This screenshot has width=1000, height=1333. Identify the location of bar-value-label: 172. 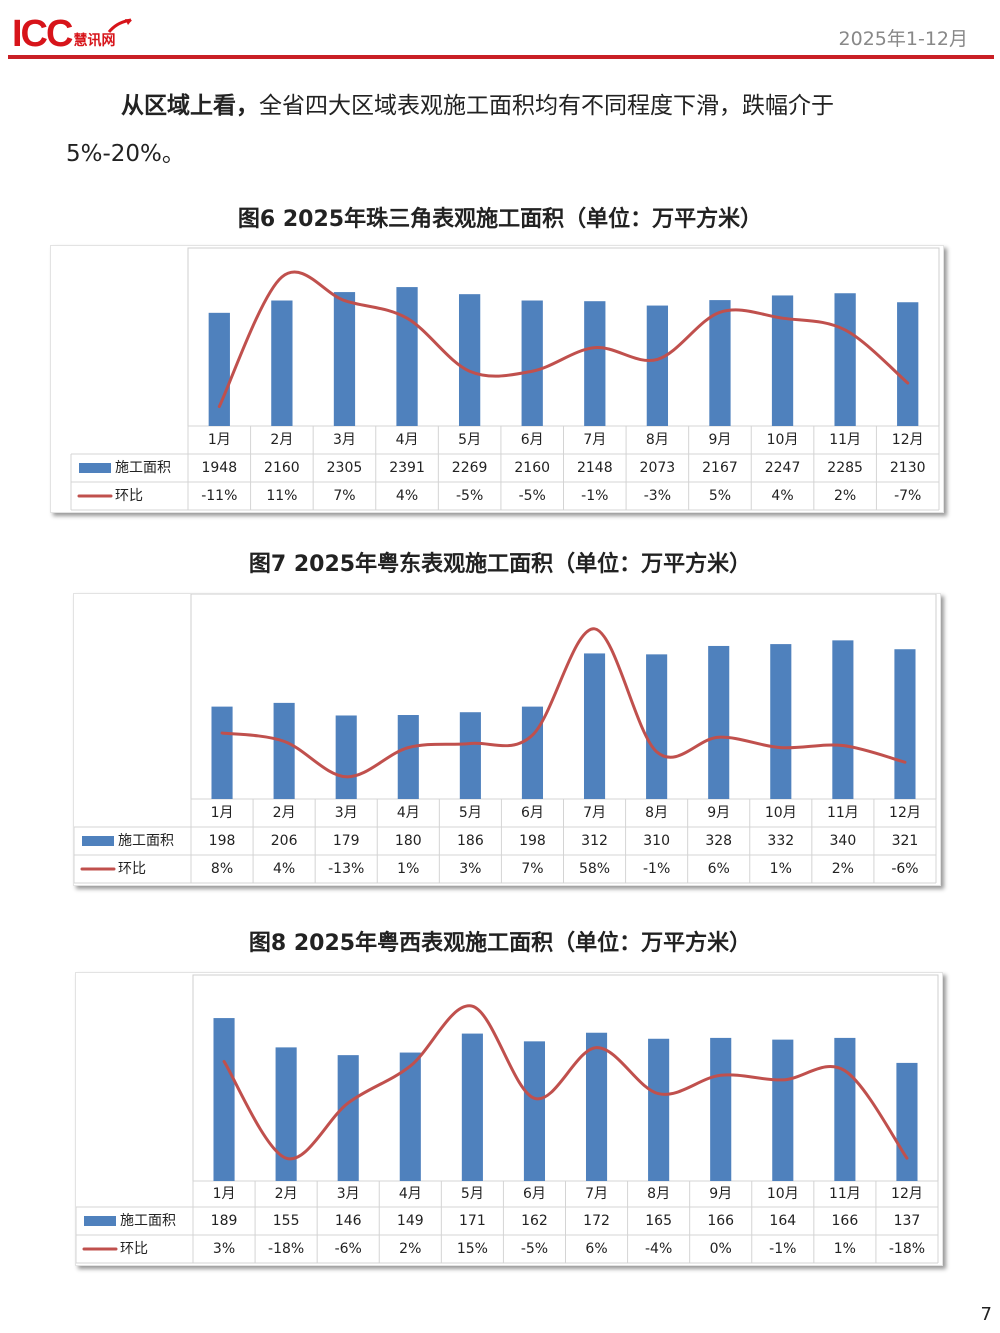
(596, 1221).